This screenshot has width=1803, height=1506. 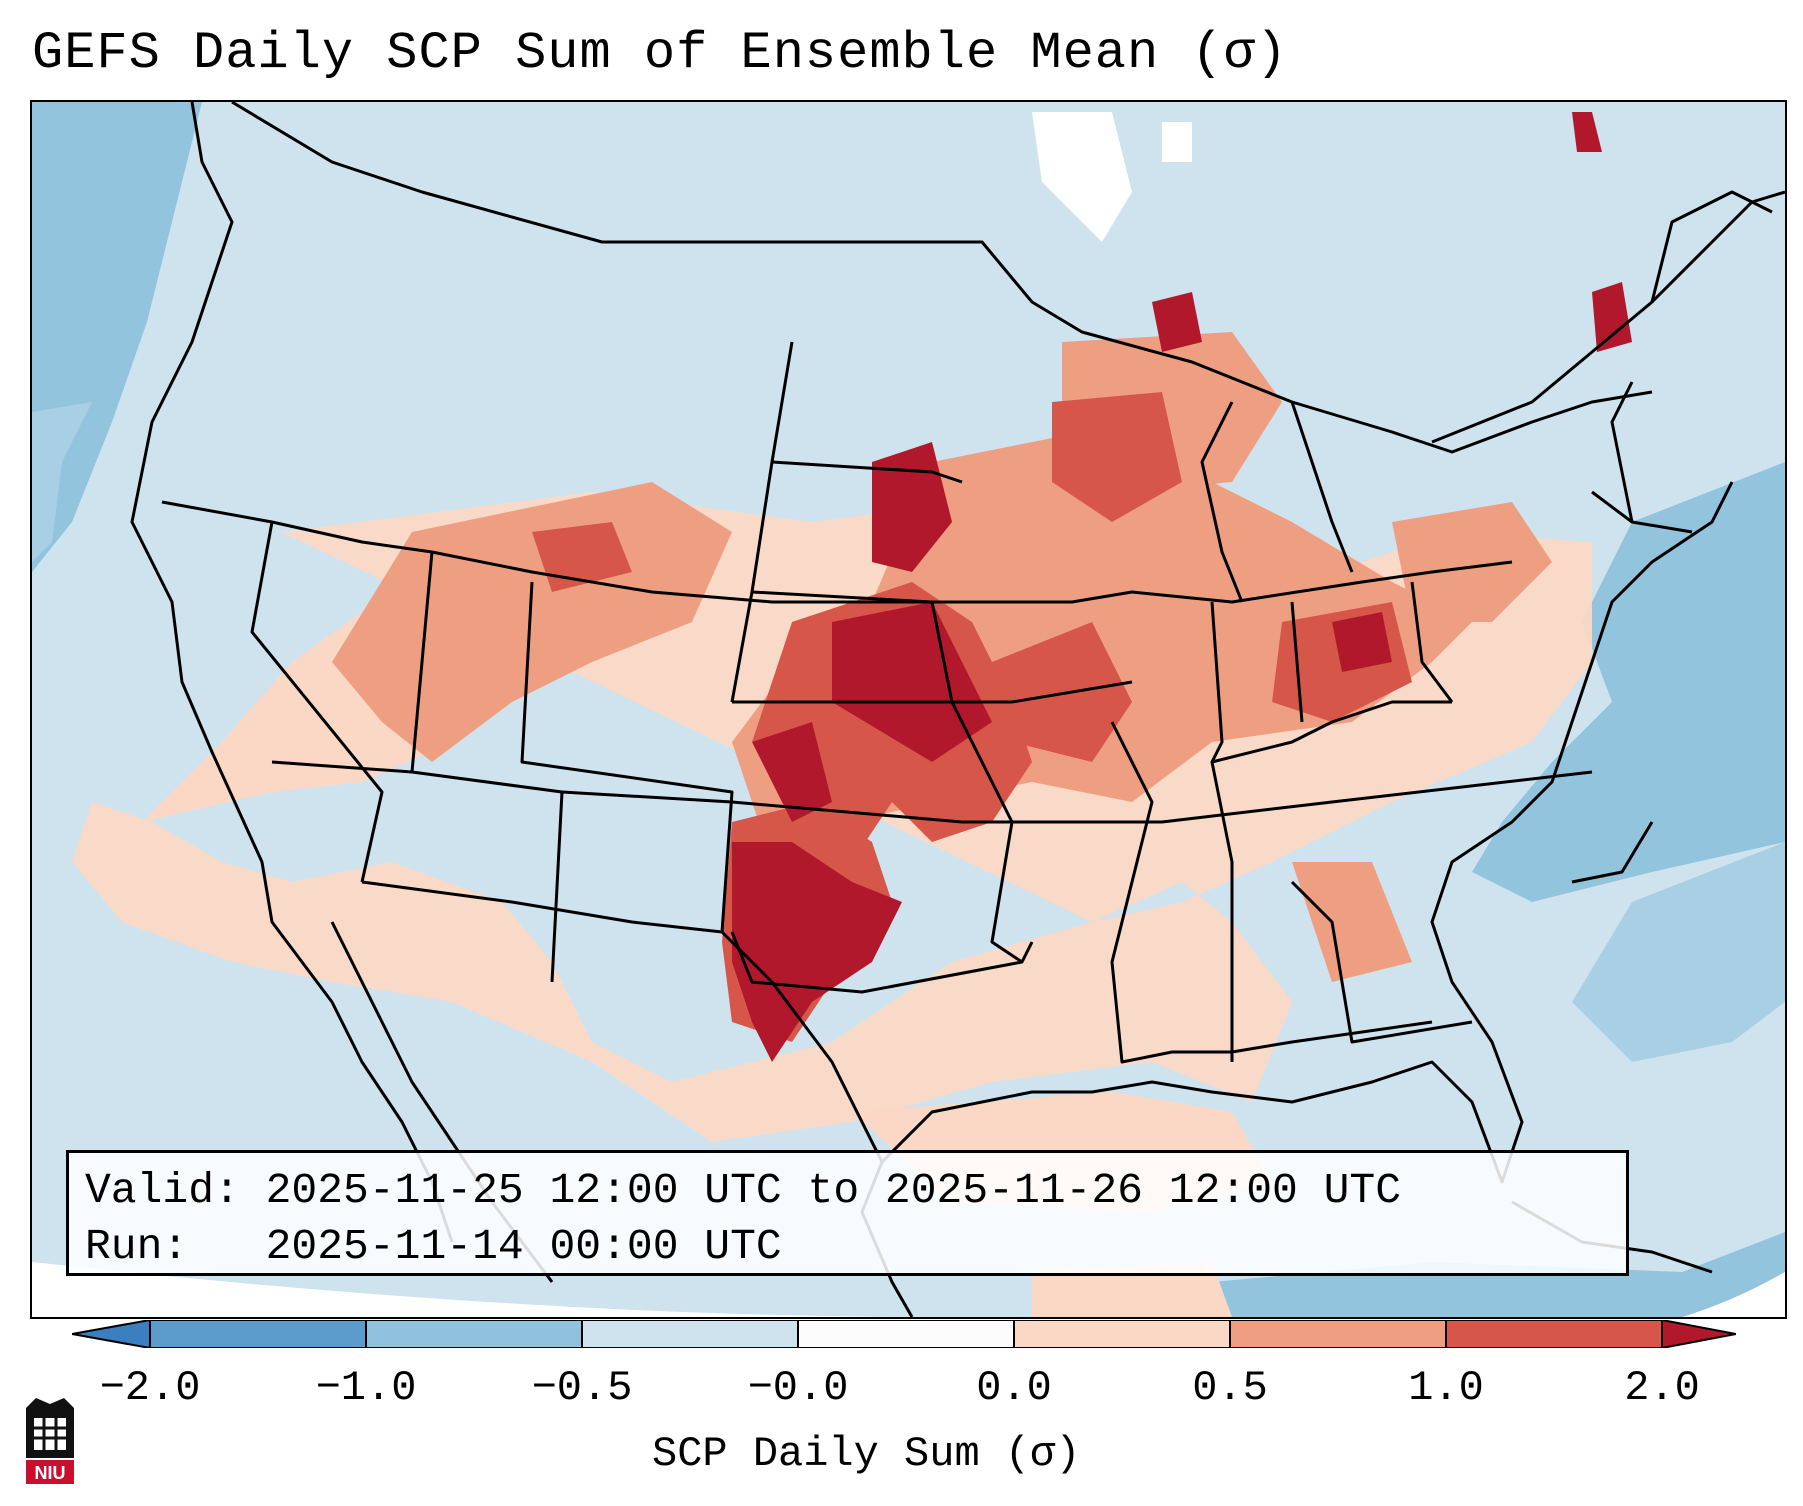 What do you see at coordinates (1297, 662) in the screenshot?
I see `indiana-ohio-border` at bounding box center [1297, 662].